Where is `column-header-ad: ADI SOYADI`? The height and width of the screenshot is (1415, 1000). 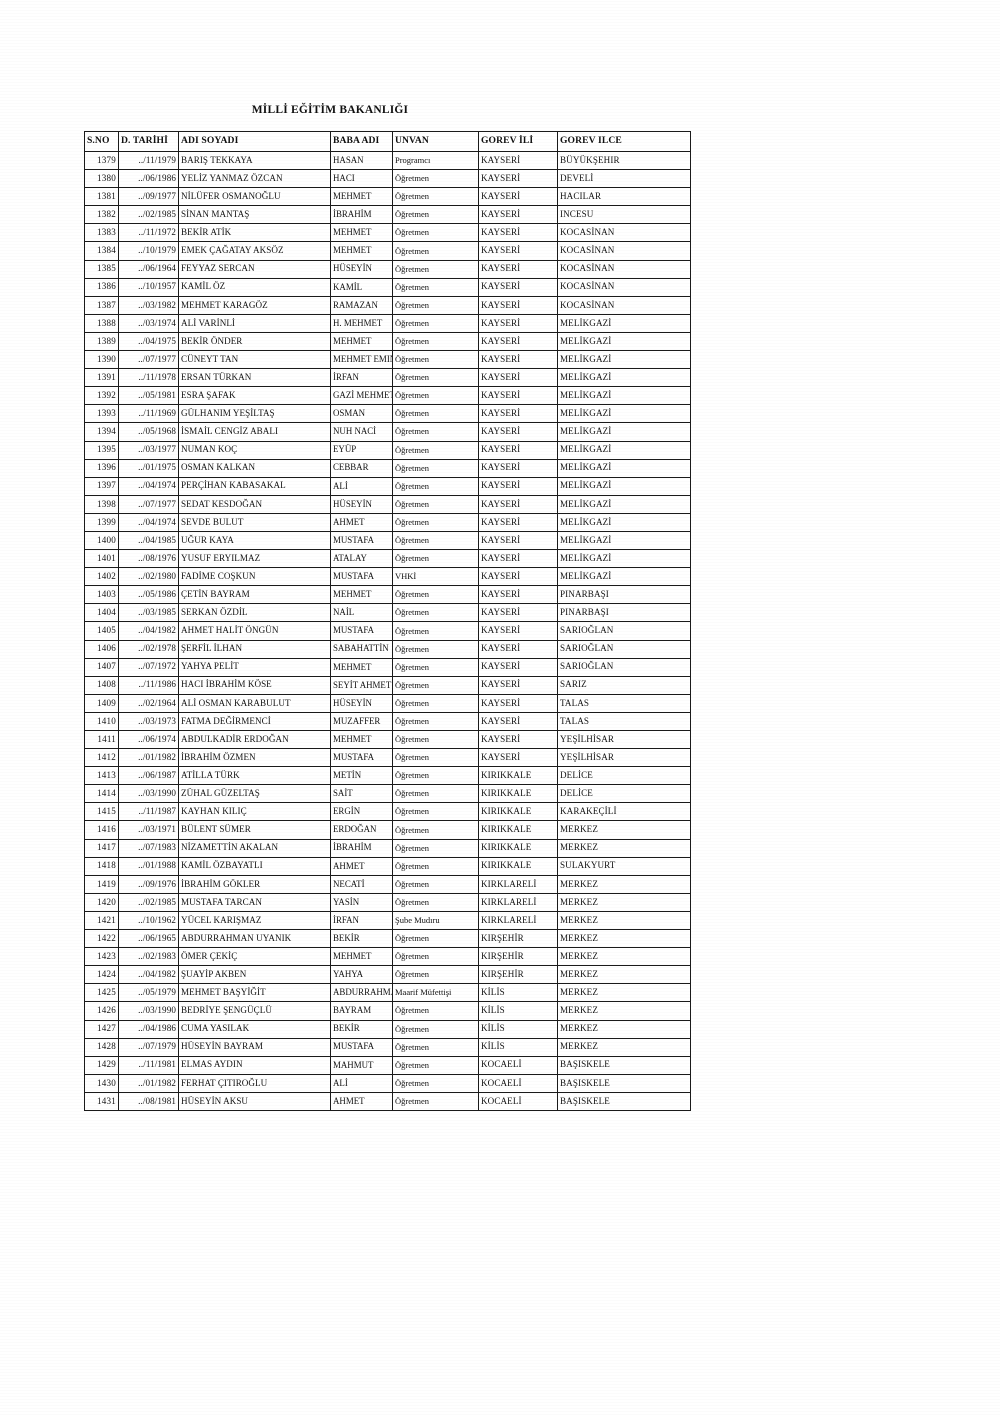 column-header-ad: ADI SOYADI is located at coordinates (254, 141).